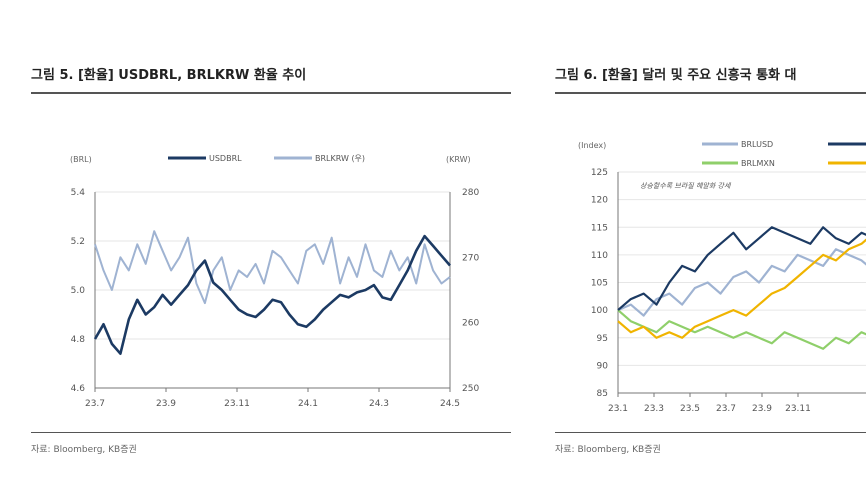 This screenshot has width=866, height=482. Describe the element at coordinates (78, 291) in the screenshot. I see `y-left-tick-label: 5.0` at that location.